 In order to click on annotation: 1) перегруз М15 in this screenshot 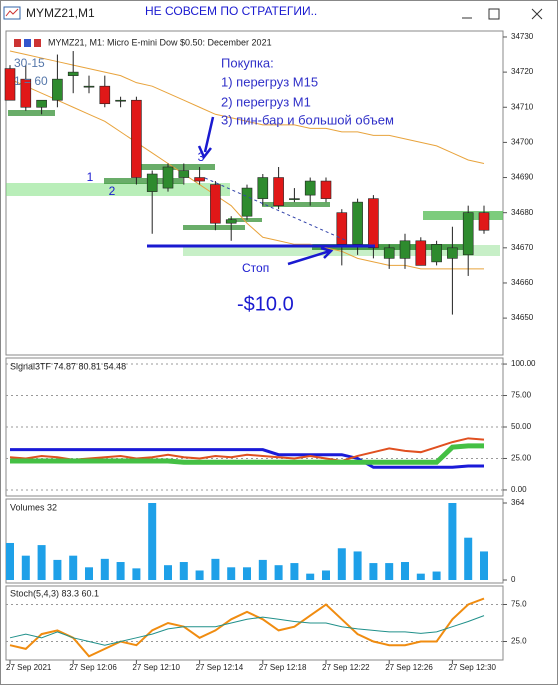, I will do `click(269, 81)`.